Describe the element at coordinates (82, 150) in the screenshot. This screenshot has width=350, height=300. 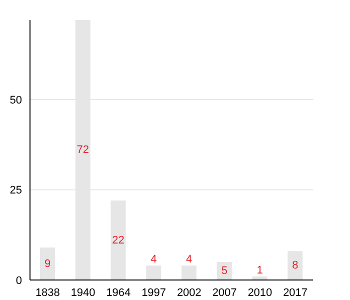
I see `data-label: 72` at that location.